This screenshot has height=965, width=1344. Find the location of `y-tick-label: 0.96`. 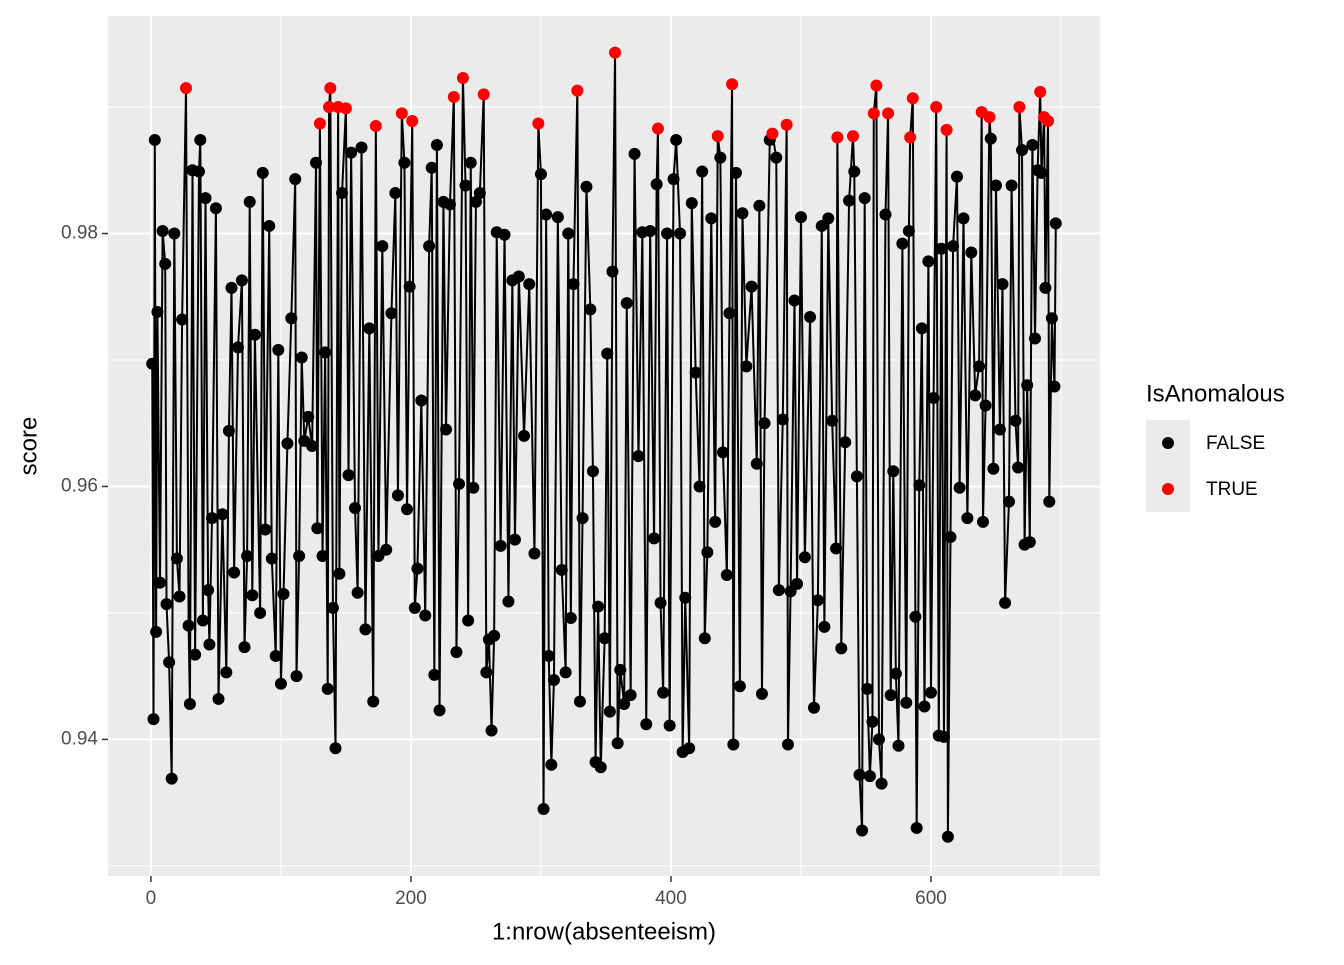

y-tick-label: 0.96 is located at coordinates (79, 485).